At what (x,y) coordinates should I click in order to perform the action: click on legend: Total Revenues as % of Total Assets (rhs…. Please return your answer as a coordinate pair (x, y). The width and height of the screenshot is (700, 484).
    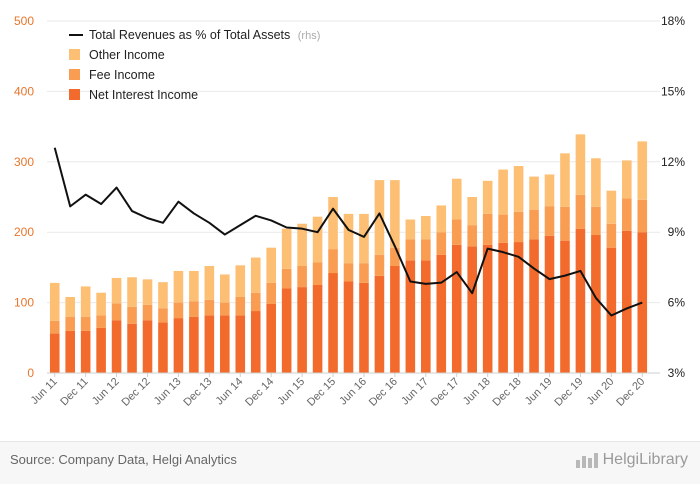
    Looking at the image, I should click on (194, 65).